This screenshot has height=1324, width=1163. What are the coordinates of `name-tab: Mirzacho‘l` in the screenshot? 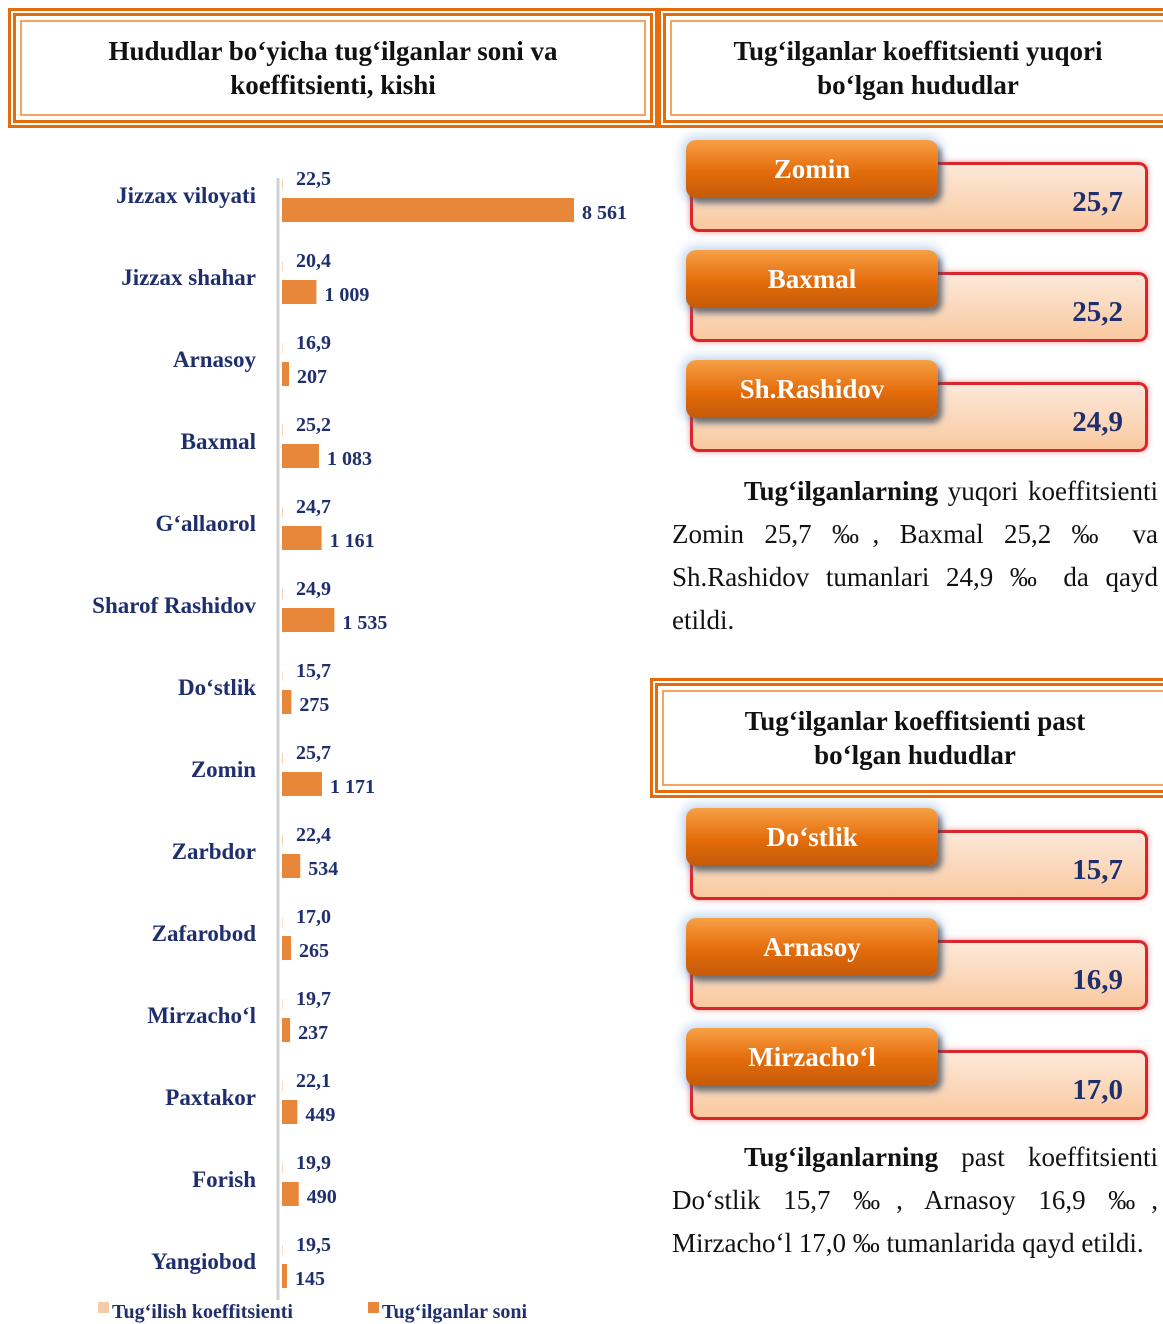 It's located at (812, 1057).